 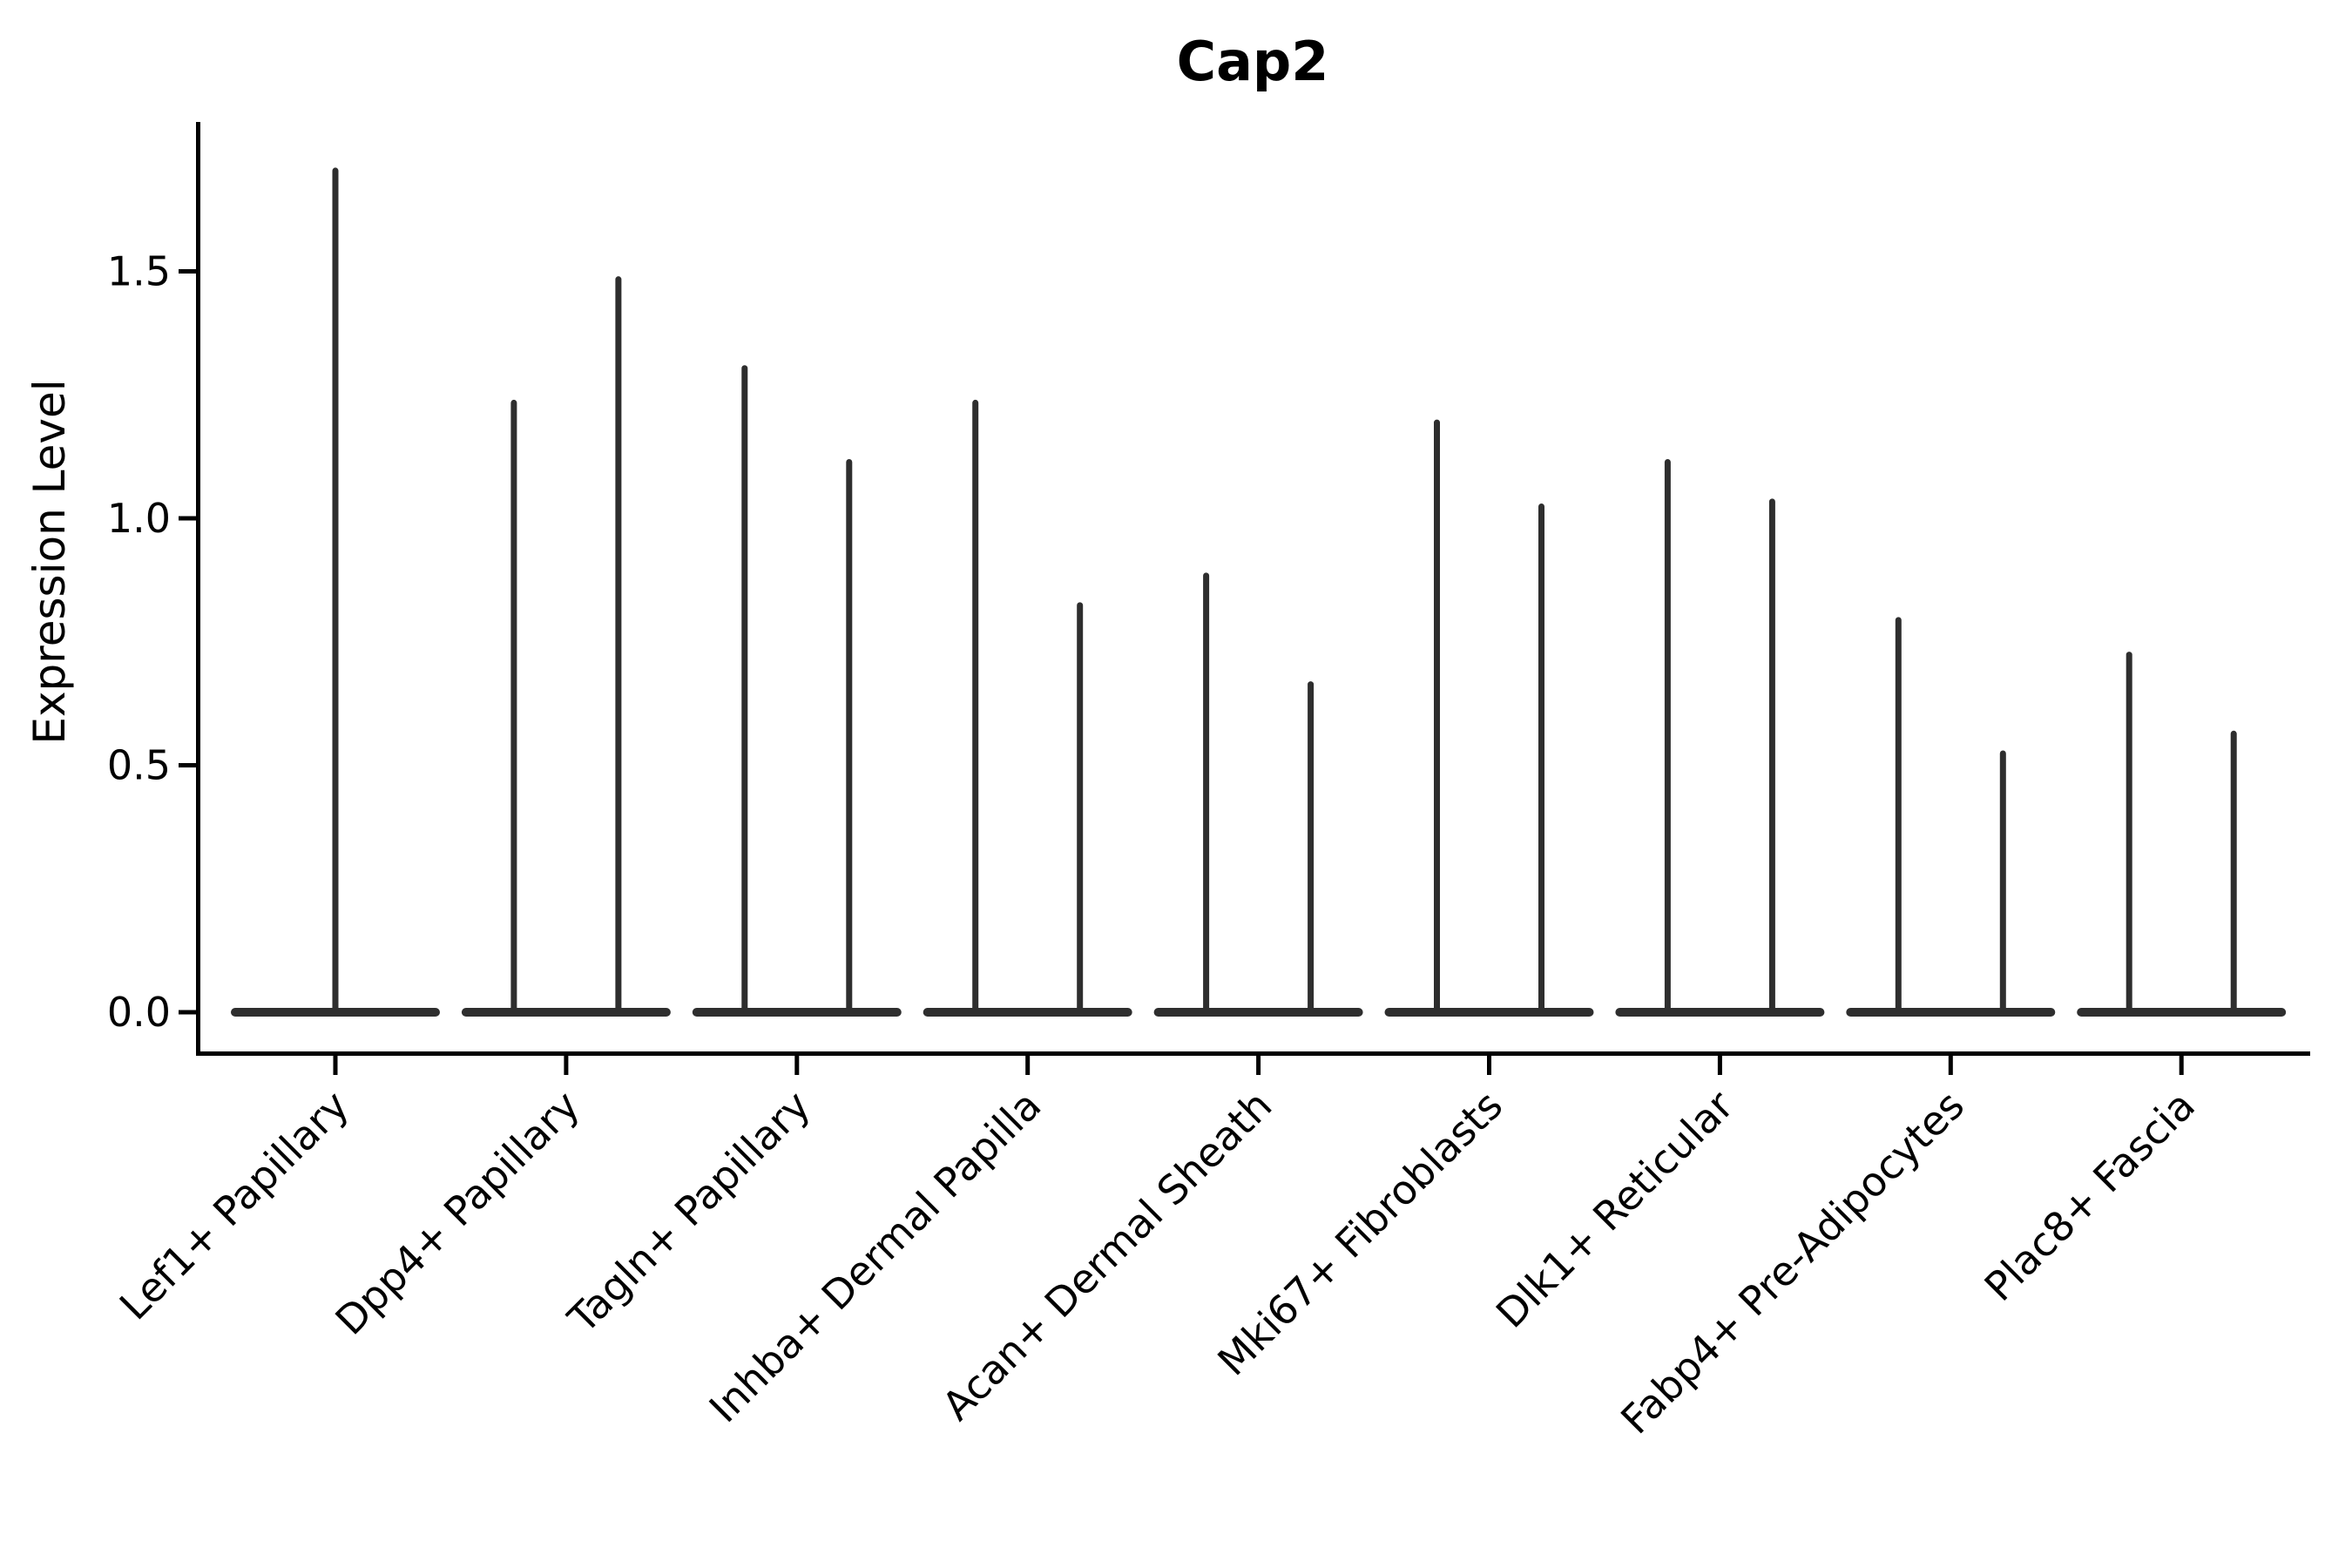 I want to click on x-tick-label: Dlk1+ Reticular, so click(x=1615, y=1209).